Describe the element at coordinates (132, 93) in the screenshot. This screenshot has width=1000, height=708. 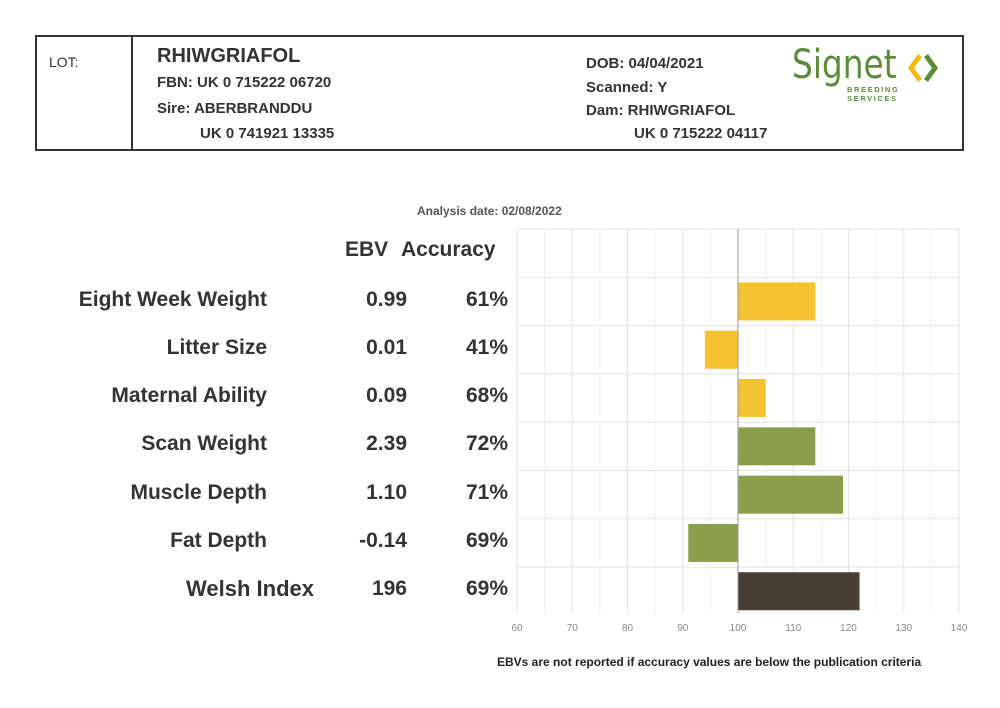
I see `header-divider` at that location.